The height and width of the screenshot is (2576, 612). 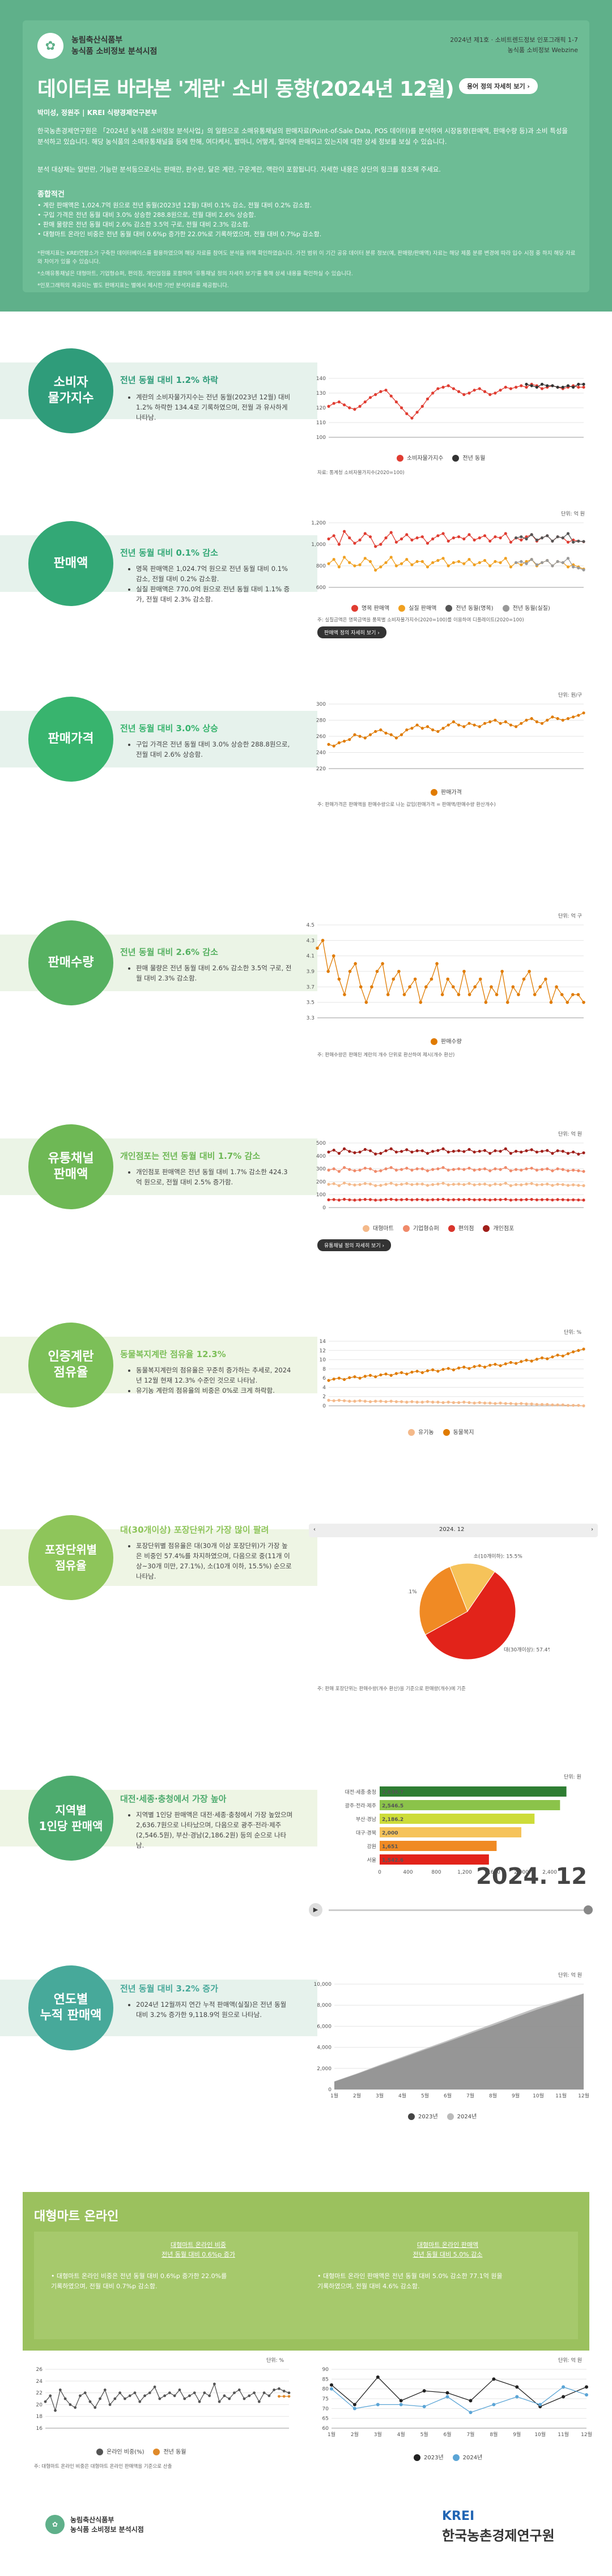 What do you see at coordinates (324, 2048) in the screenshot?
I see `y-tick-label: 4,000` at bounding box center [324, 2048].